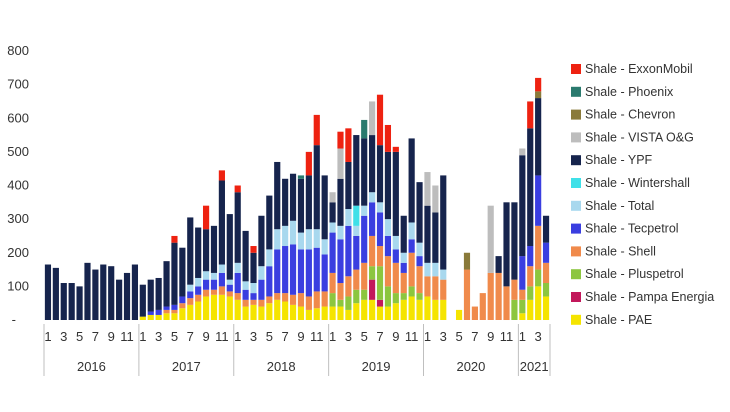 Image resolution: width=730 pixels, height=412 pixels. Describe the element at coordinates (639, 69) in the screenshot. I see `legend-label: Shale - ExxonMobil` at that location.